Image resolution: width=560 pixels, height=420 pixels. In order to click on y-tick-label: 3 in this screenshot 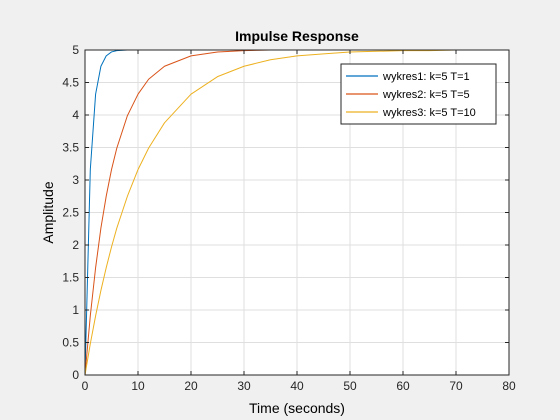, I will do `click(75, 180)`.